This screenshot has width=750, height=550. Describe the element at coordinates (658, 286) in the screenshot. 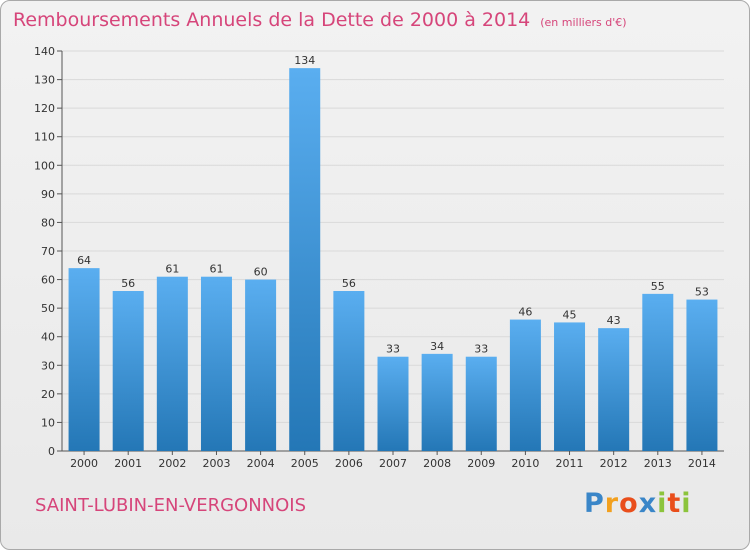

I see `data-label: 55` at that location.